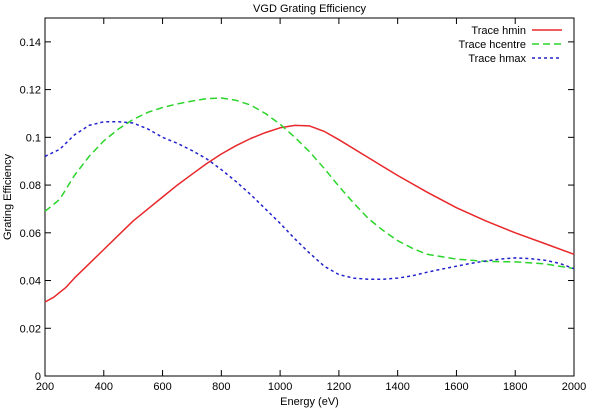  Describe the element at coordinates (339, 387) in the screenshot. I see `x-tick-label: 1200` at that location.